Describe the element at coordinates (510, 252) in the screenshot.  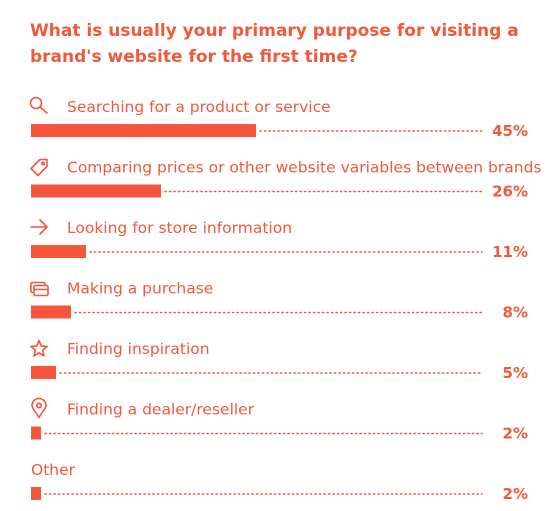
I see `value-label: 11%` at that location.